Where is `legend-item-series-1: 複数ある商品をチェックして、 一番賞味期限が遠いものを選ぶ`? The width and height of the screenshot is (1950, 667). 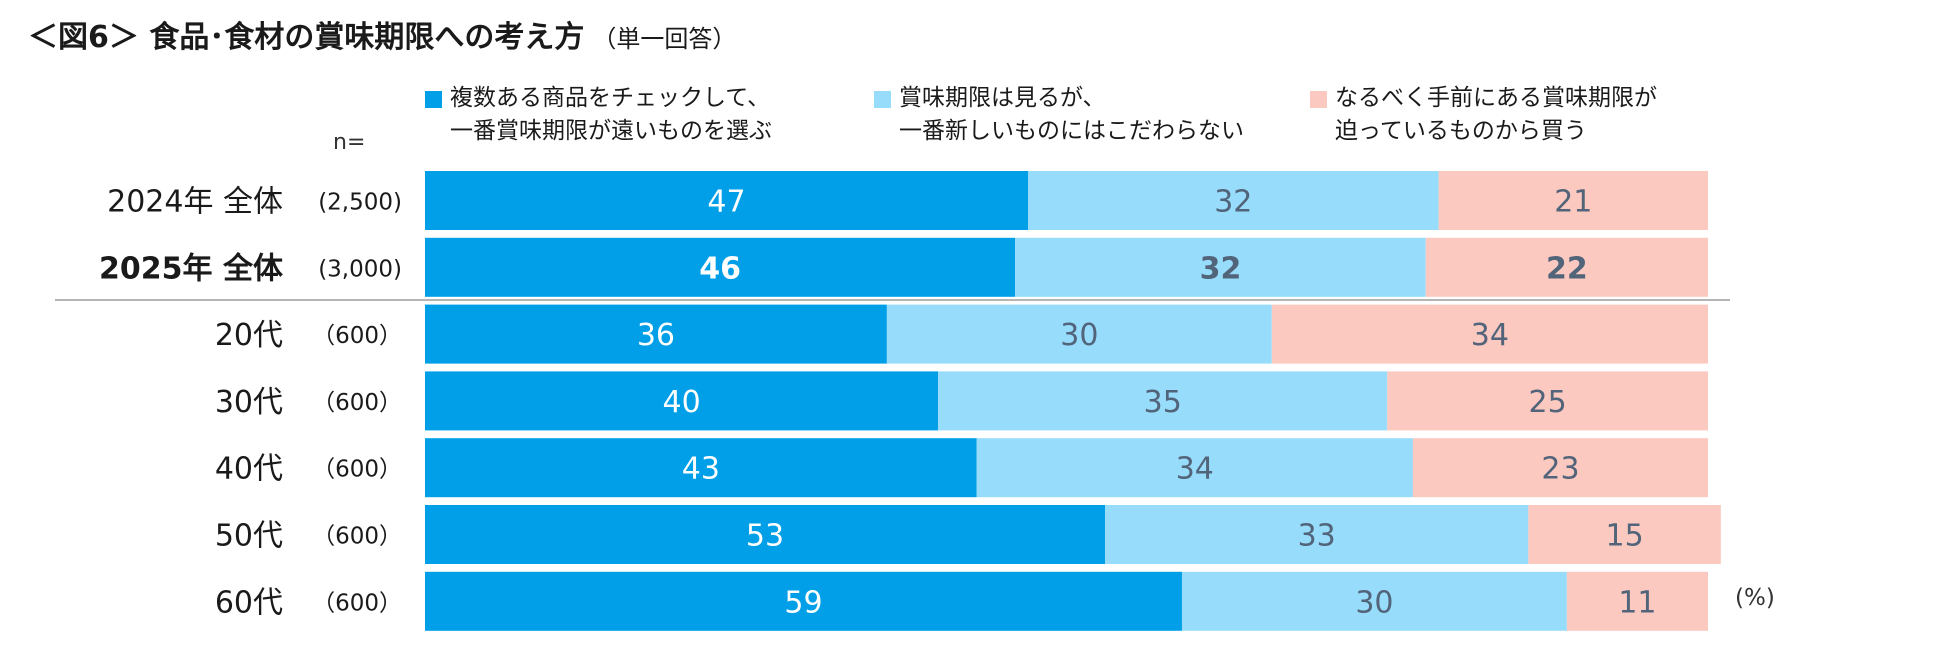
legend-item-series-1: 複数ある商品をチェックして、 一番賞味期限が遠いものを選ぶ is located at coordinates (598, 115).